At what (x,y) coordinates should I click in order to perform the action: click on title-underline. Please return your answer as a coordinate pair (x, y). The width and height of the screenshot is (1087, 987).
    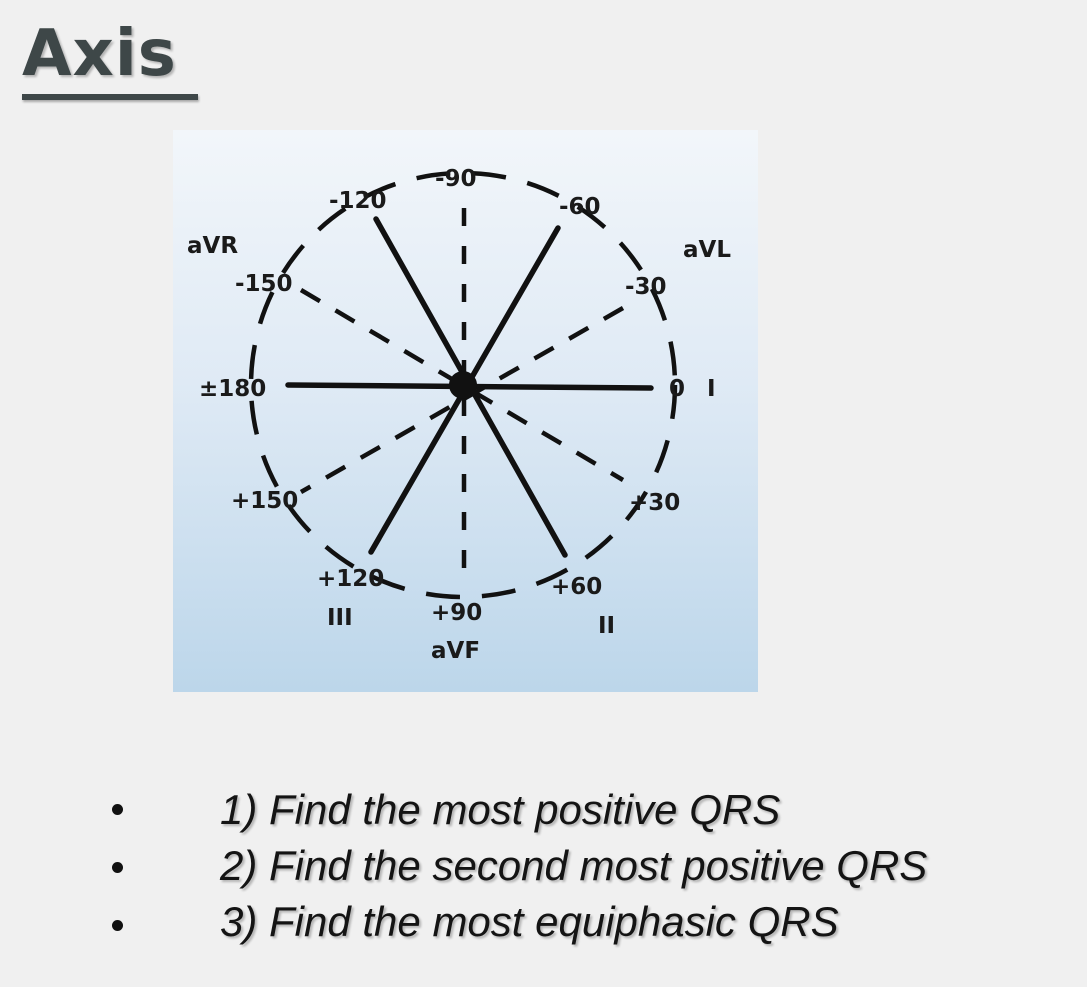
    Looking at the image, I should click on (110, 97).